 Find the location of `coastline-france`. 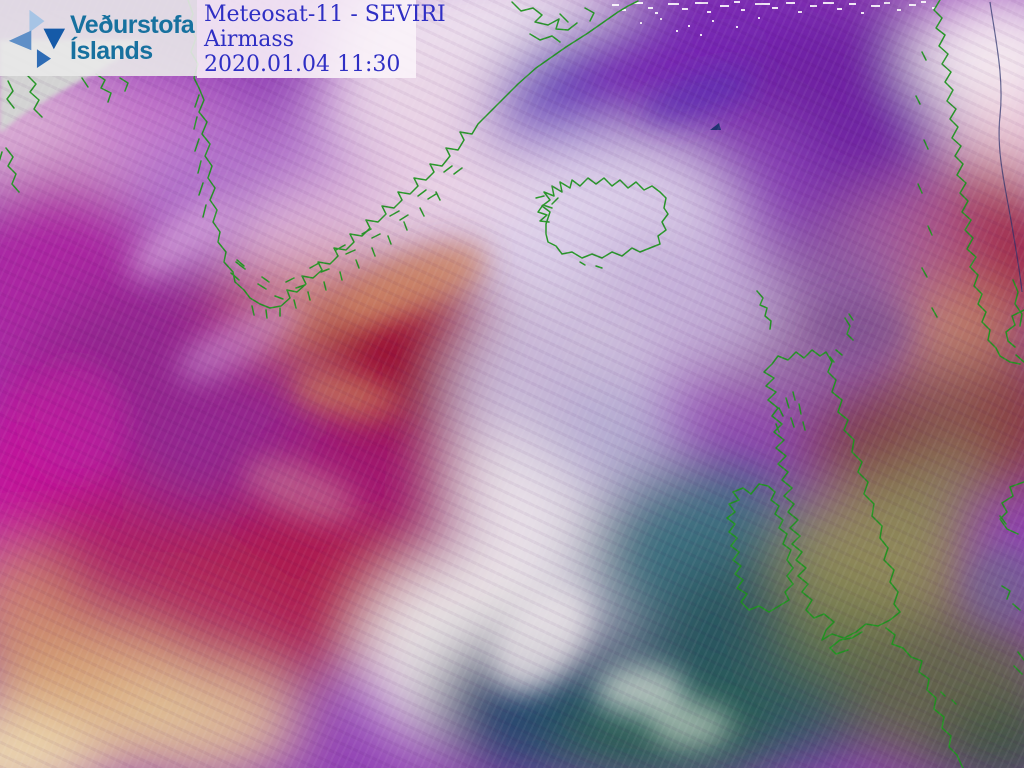

coastline-france is located at coordinates (954, 676).